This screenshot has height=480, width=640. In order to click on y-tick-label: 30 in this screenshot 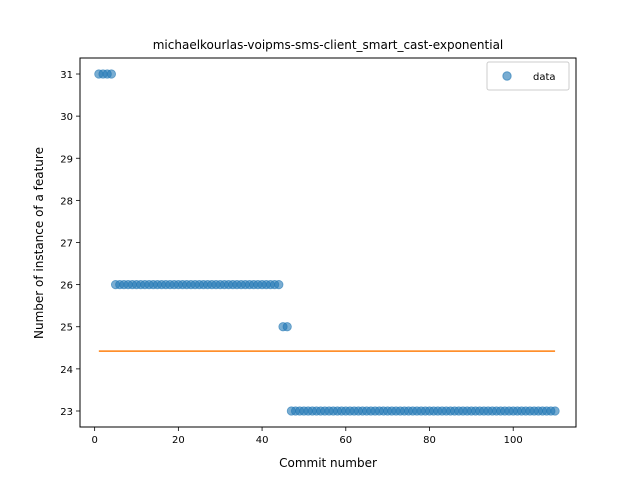, I will do `click(66, 117)`.